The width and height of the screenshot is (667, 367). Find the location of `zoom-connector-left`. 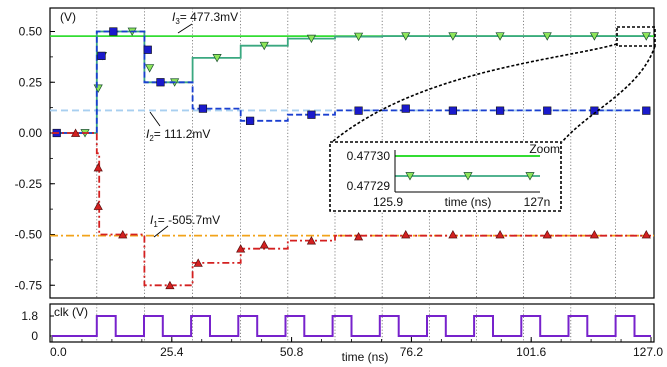

zoom-connector-left is located at coordinates (474, 93).